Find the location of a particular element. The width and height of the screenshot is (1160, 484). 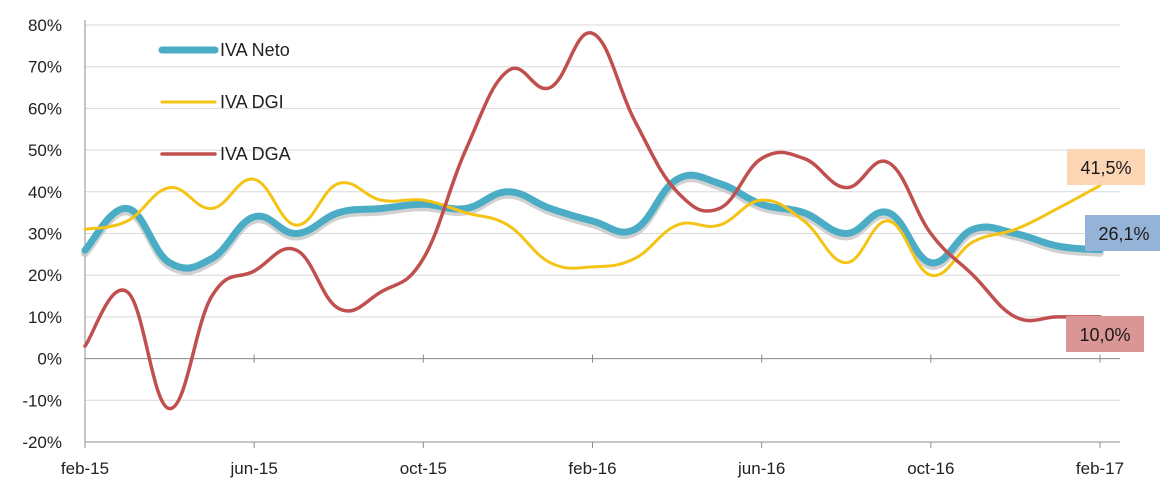

legend: IVA Neto IVA DGI IVA DGA is located at coordinates (224, 102).